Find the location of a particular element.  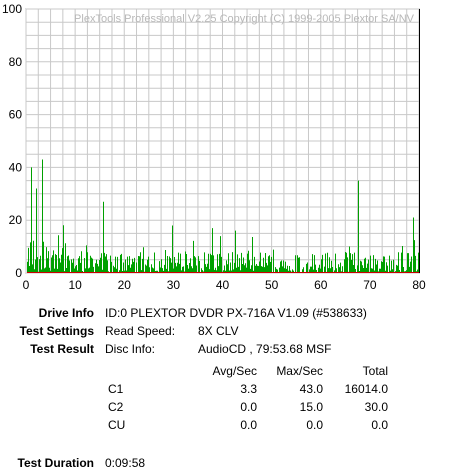

read-speed-label: Read Speed: is located at coordinates (140, 331).